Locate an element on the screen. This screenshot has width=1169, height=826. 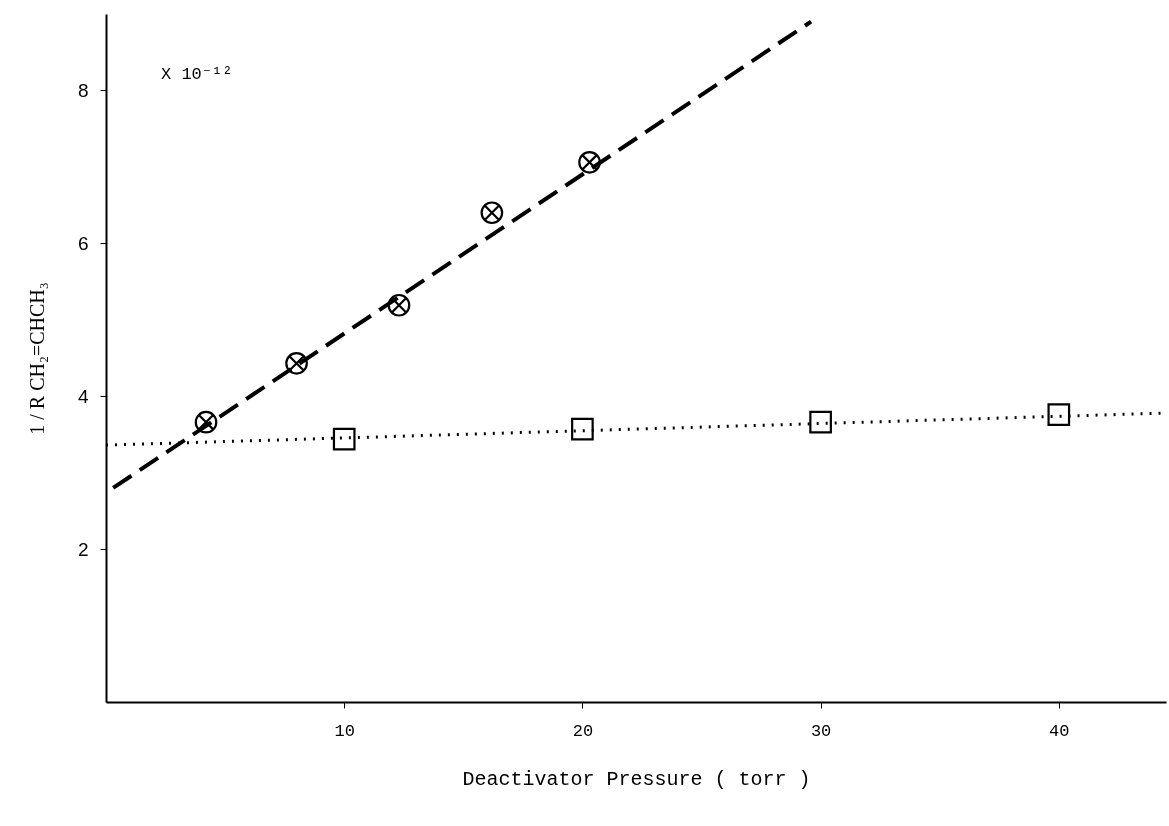
x-tick-label: 20 is located at coordinates (583, 731).